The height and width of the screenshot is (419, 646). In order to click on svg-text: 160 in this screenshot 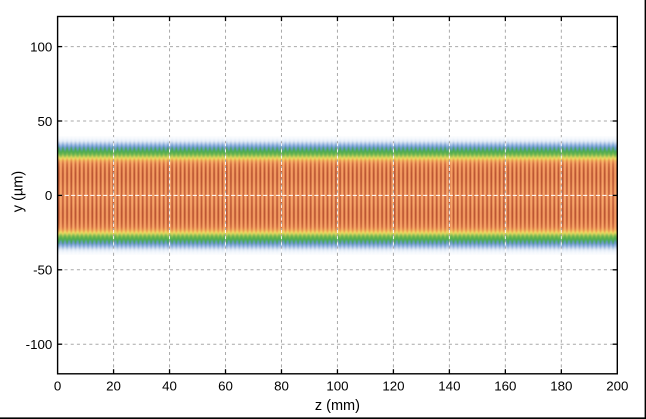, I will do `click(505, 385)`.